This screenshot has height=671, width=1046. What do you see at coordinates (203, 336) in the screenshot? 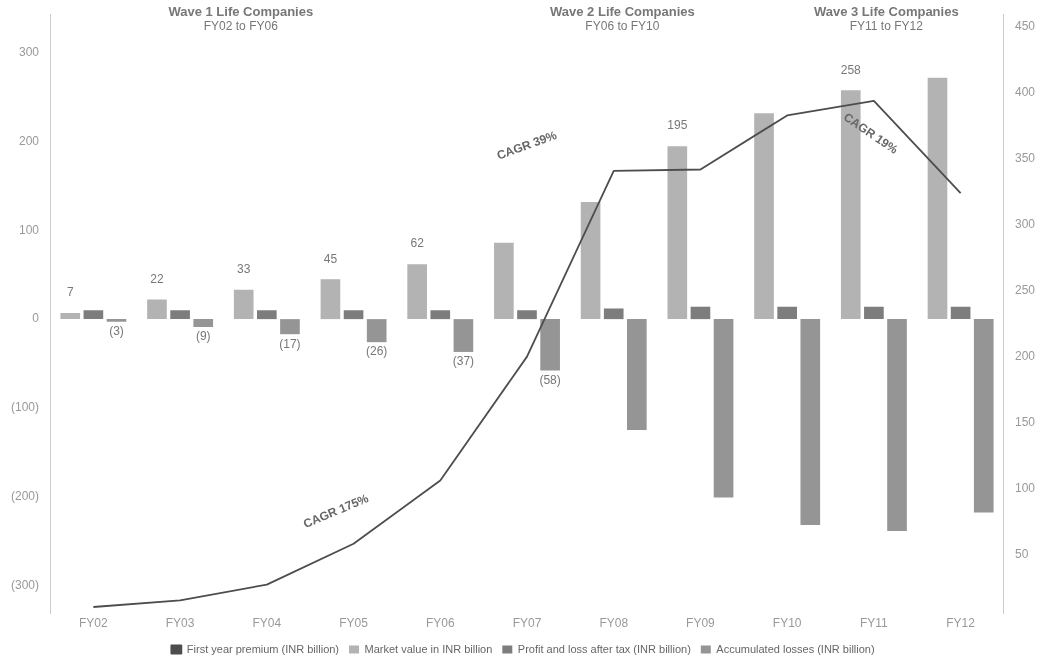
I see `data-label: (9)` at bounding box center [203, 336].